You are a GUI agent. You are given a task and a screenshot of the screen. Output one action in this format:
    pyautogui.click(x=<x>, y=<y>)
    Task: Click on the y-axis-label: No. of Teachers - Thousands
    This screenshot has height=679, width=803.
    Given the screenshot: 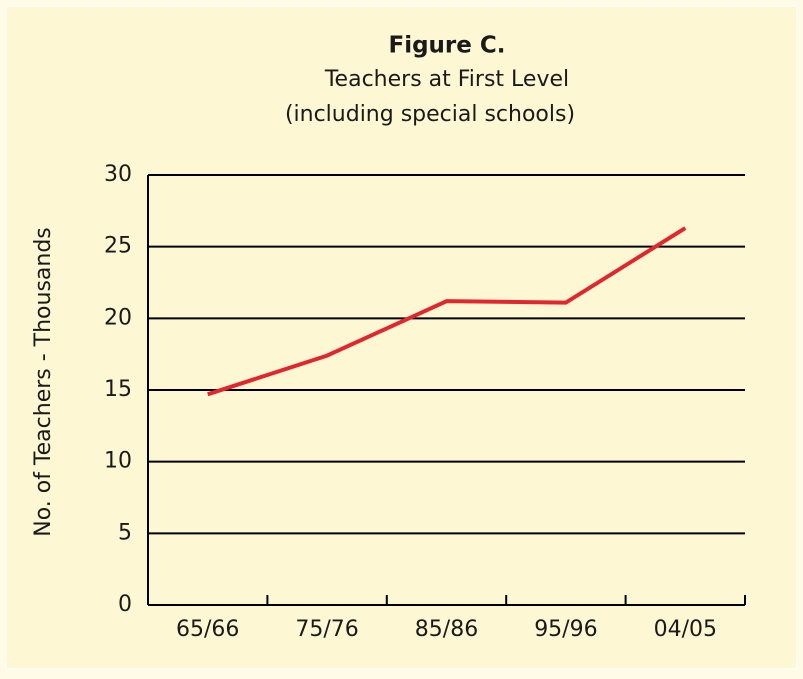 What is the action you would take?
    pyautogui.click(x=43, y=382)
    